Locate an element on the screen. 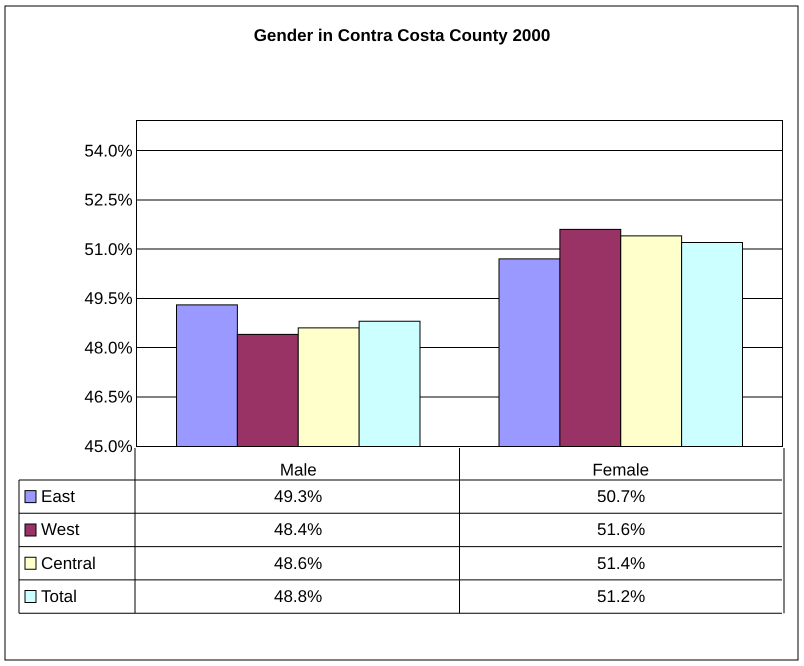 The height and width of the screenshot is (666, 804). data-label: 49.3% is located at coordinates (298, 496).